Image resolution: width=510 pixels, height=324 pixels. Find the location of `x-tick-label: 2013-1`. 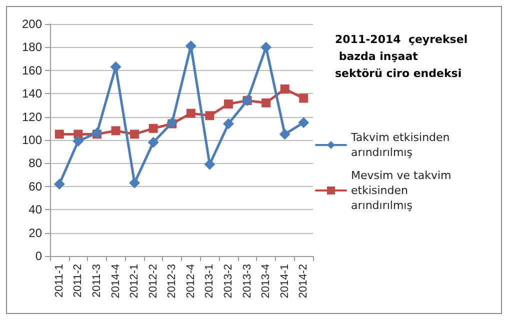

x-tick-label: 2013-1 is located at coordinates (210, 281).